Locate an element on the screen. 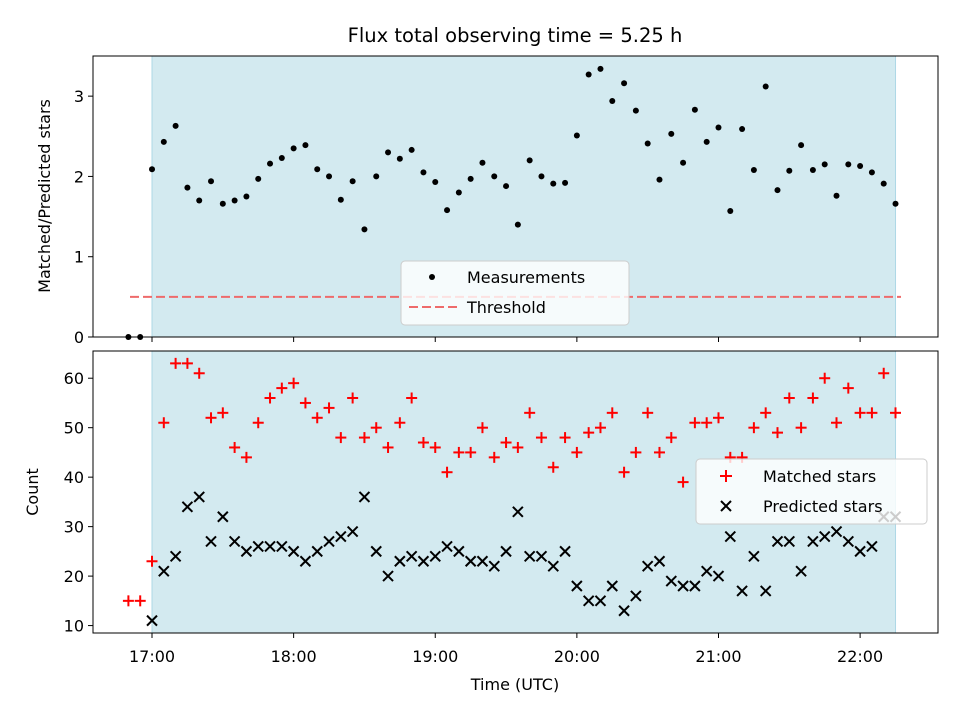 The image size is (960, 720). x-tick-label: 18:00 is located at coordinates (294, 656).